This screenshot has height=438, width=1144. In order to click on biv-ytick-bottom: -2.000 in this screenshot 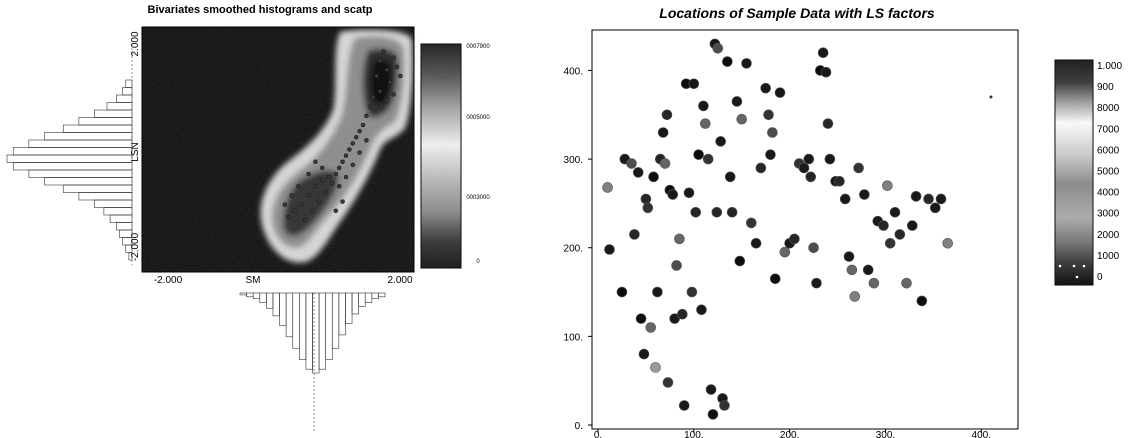, I will do `click(135, 246)`.